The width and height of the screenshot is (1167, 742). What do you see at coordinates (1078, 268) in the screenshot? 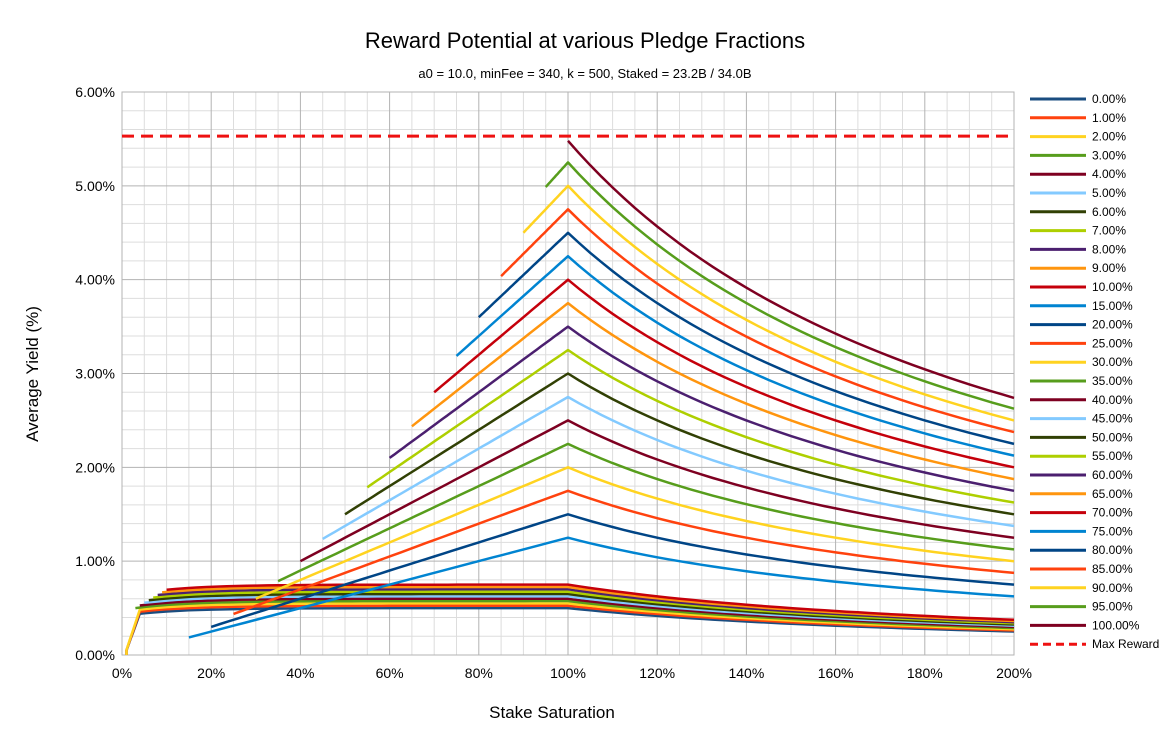
I see `legend-item: 9.00%` at bounding box center [1078, 268].